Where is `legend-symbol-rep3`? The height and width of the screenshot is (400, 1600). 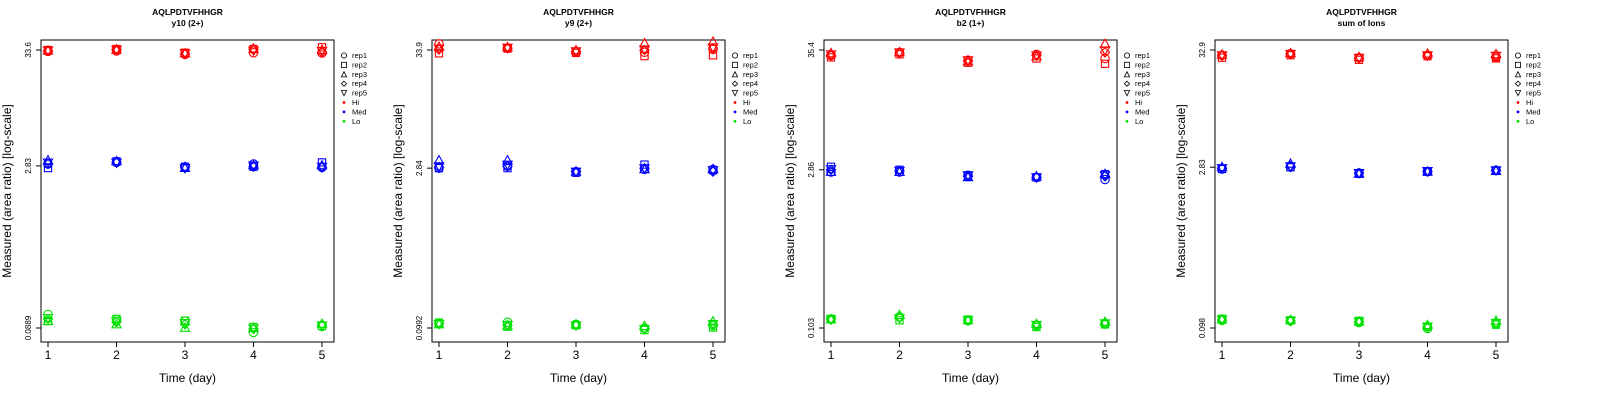
legend-symbol-rep3 is located at coordinates (344, 74).